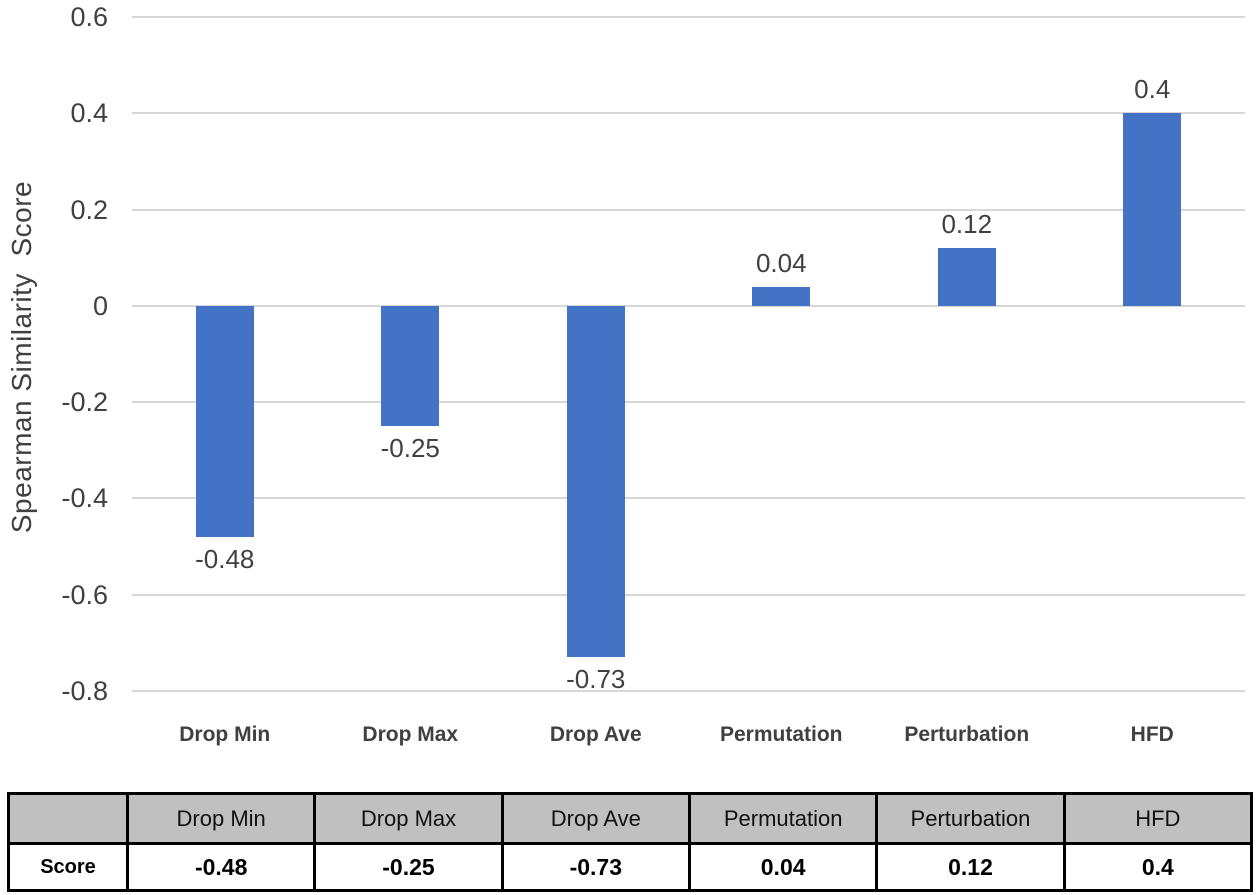 This screenshot has width=1260, height=895. Describe the element at coordinates (408, 867) in the screenshot. I see `table-value-cell: -0.25` at that location.